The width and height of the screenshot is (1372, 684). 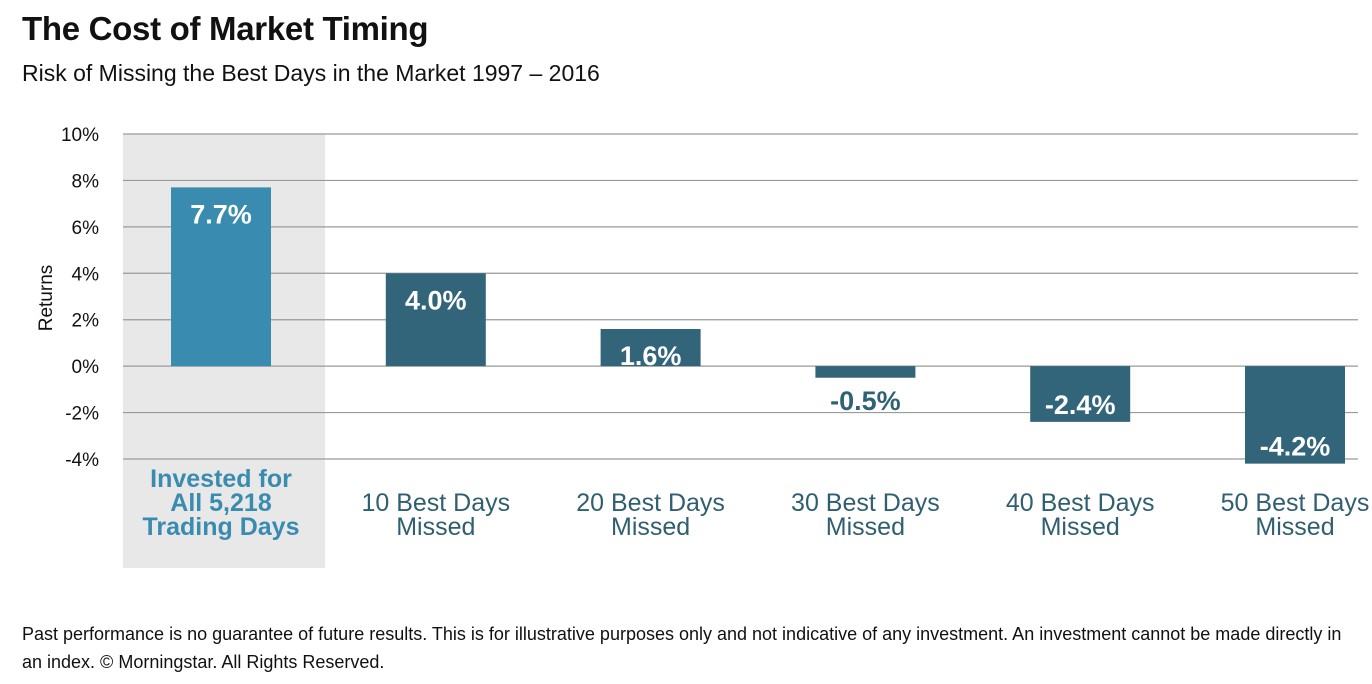 What do you see at coordinates (435, 515) in the screenshot?
I see `x-category-label: 10 Best Days Missed` at bounding box center [435, 515].